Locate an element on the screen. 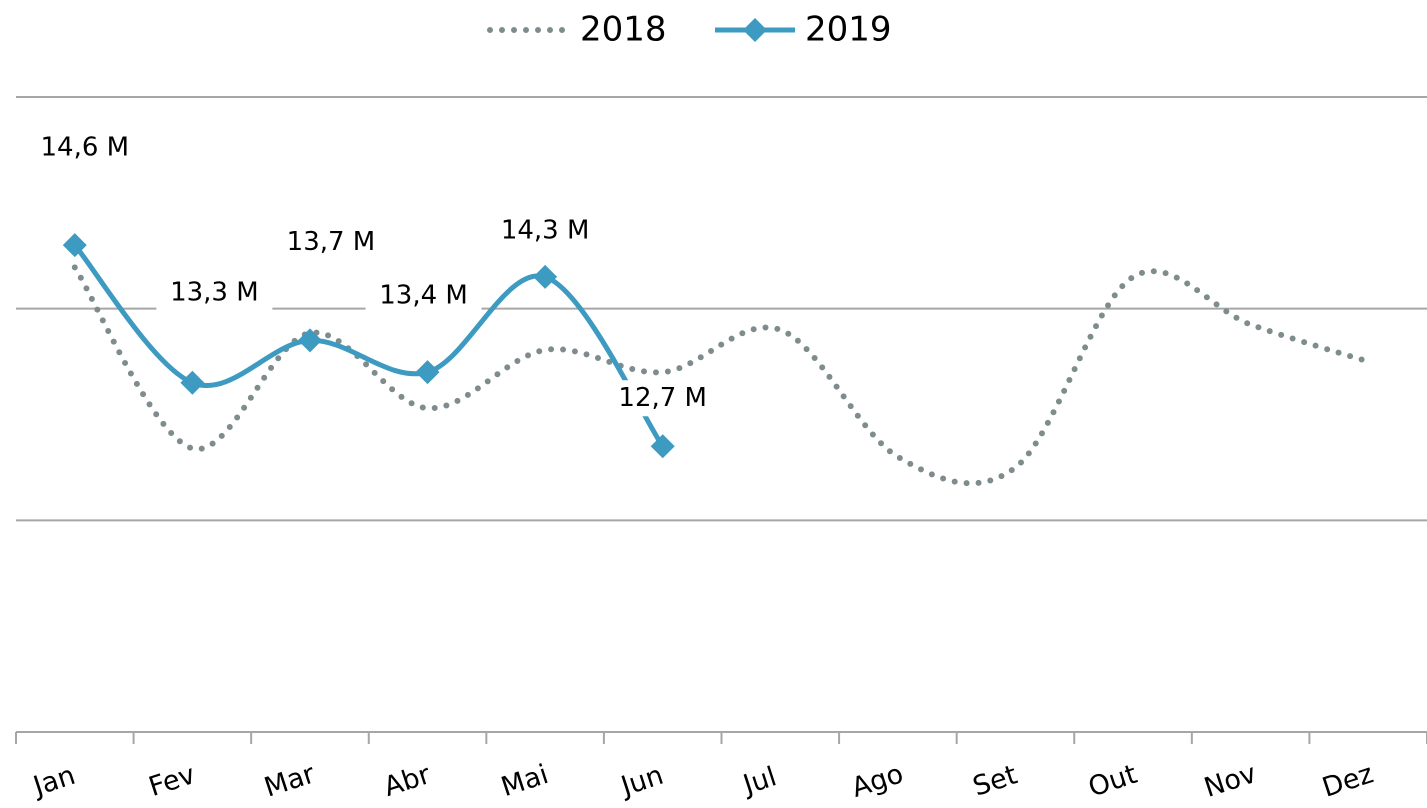 The width and height of the screenshot is (1427, 808). x-tick-label: Jul is located at coordinates (759, 781).